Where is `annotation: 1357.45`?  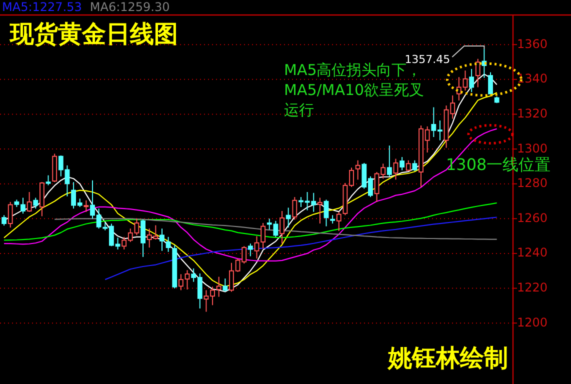
annotation: 1357.45 is located at coordinates (427, 59).